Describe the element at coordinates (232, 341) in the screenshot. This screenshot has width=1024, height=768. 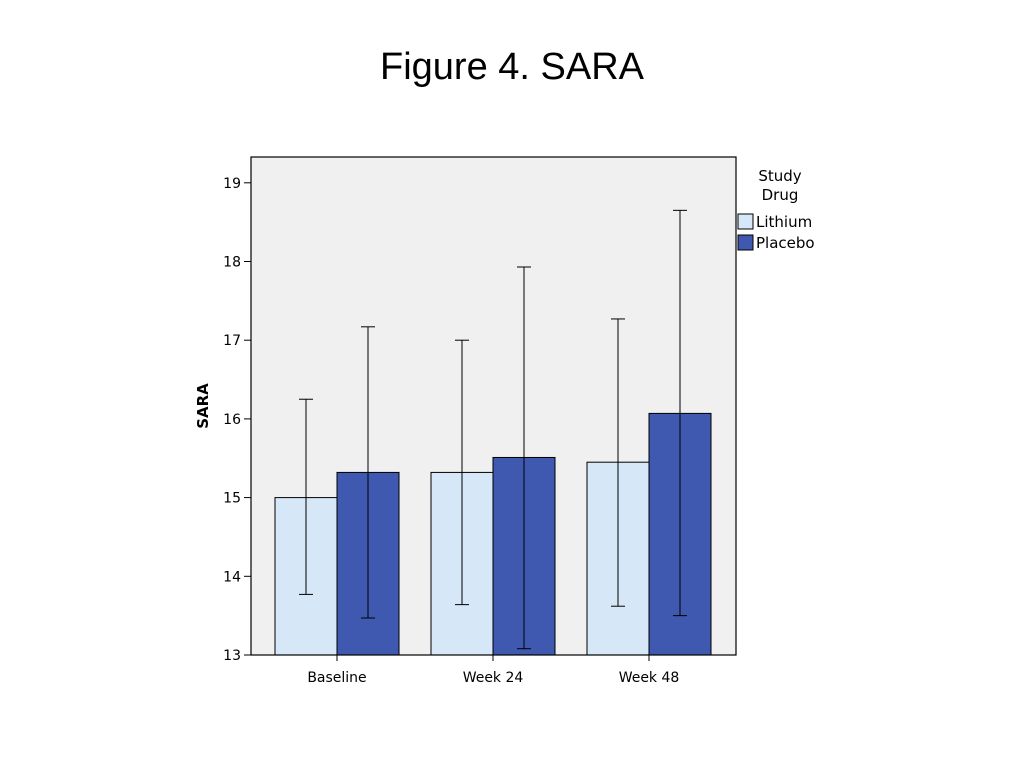
I see `y-tick-label: 17` at that location.